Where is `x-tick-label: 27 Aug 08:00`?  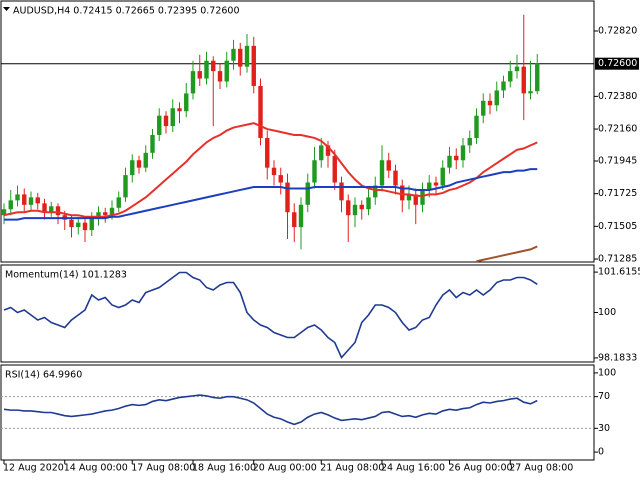 x-tick-label: 27 Aug 08:00 is located at coordinates (541, 468).